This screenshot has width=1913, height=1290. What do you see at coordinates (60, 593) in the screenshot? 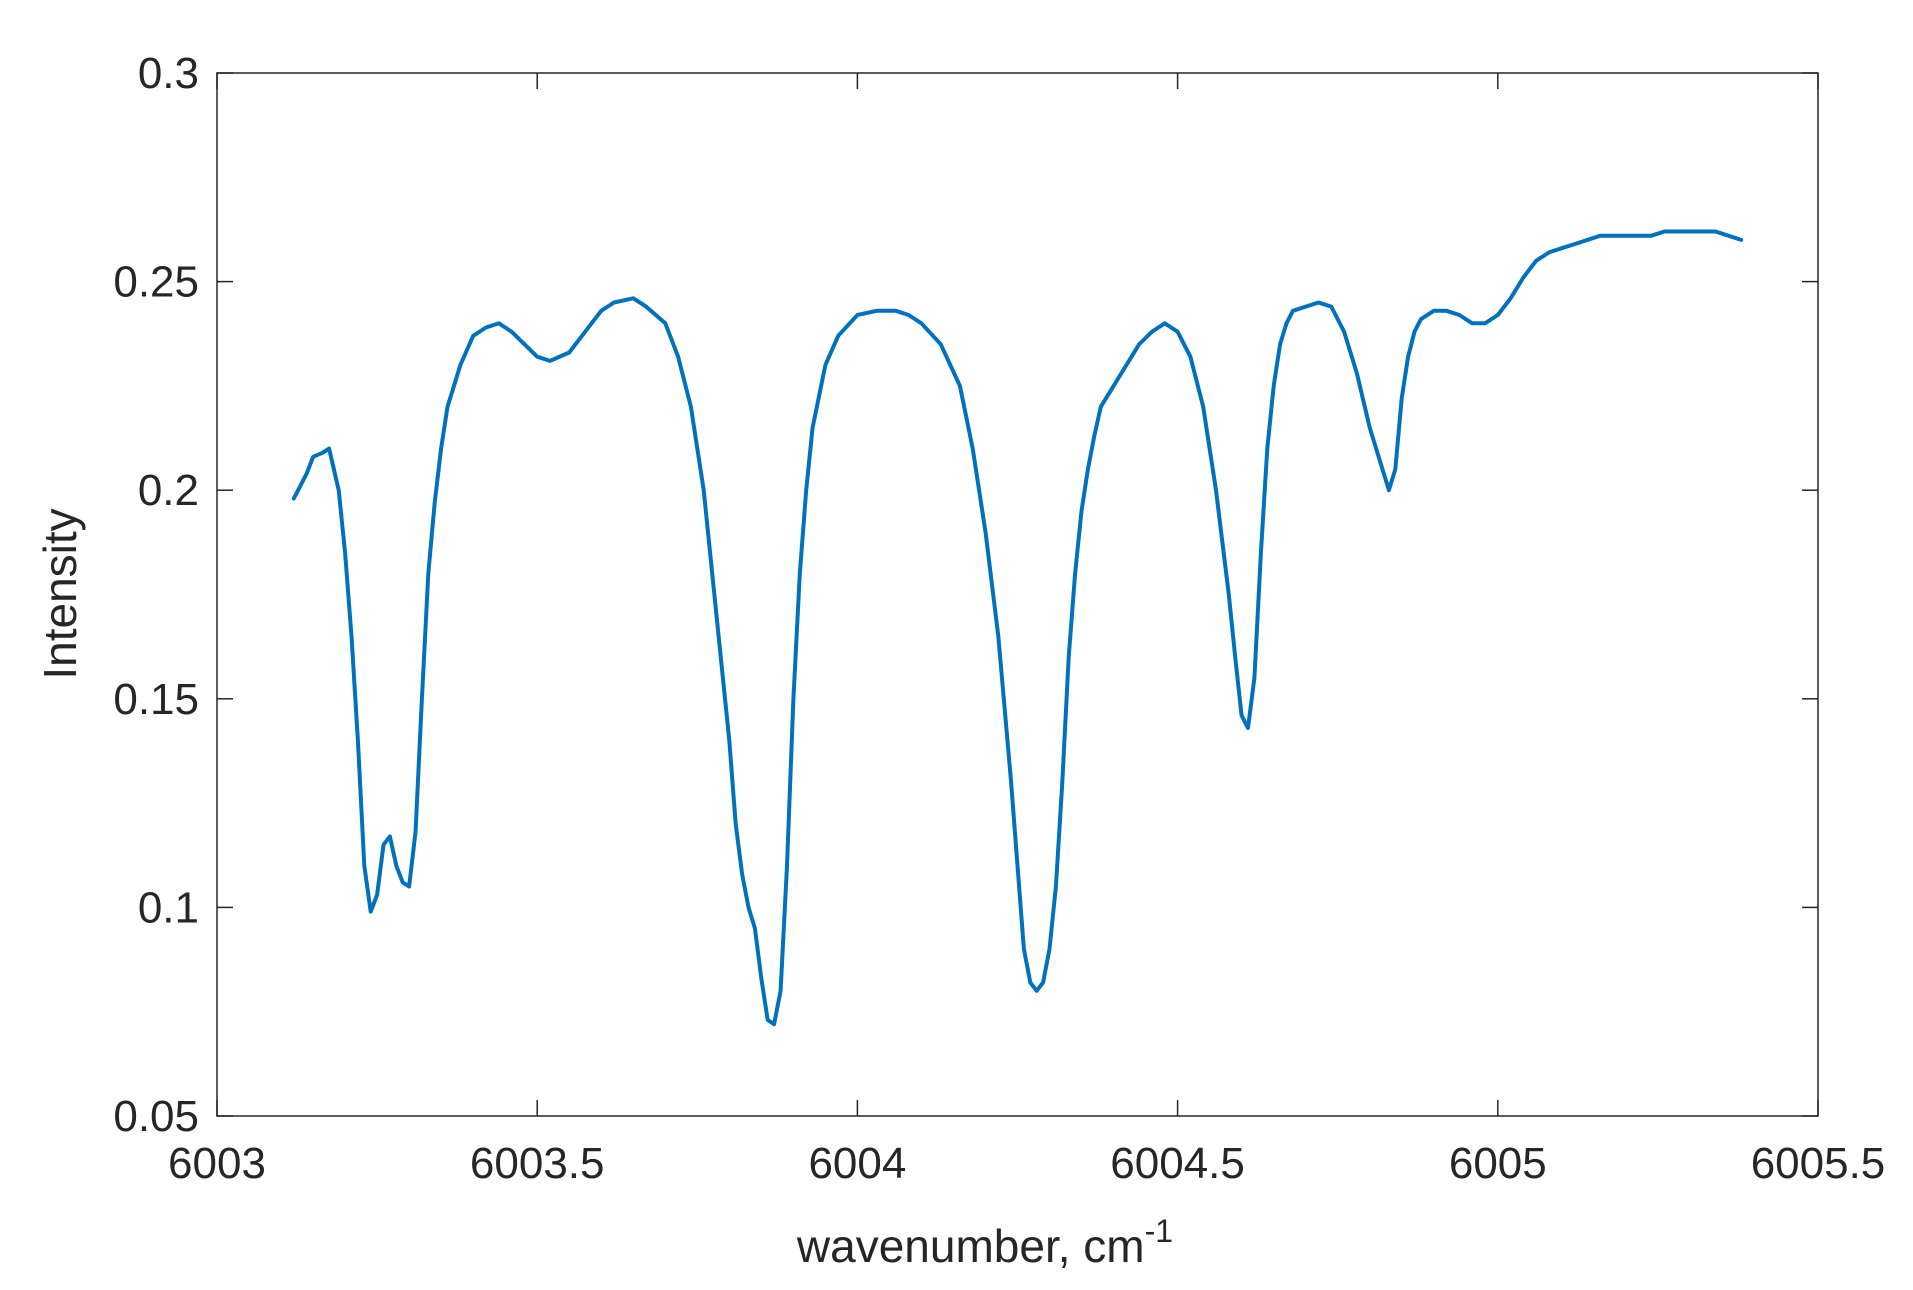
I see `y-axis-title: Intensity` at bounding box center [60, 593].